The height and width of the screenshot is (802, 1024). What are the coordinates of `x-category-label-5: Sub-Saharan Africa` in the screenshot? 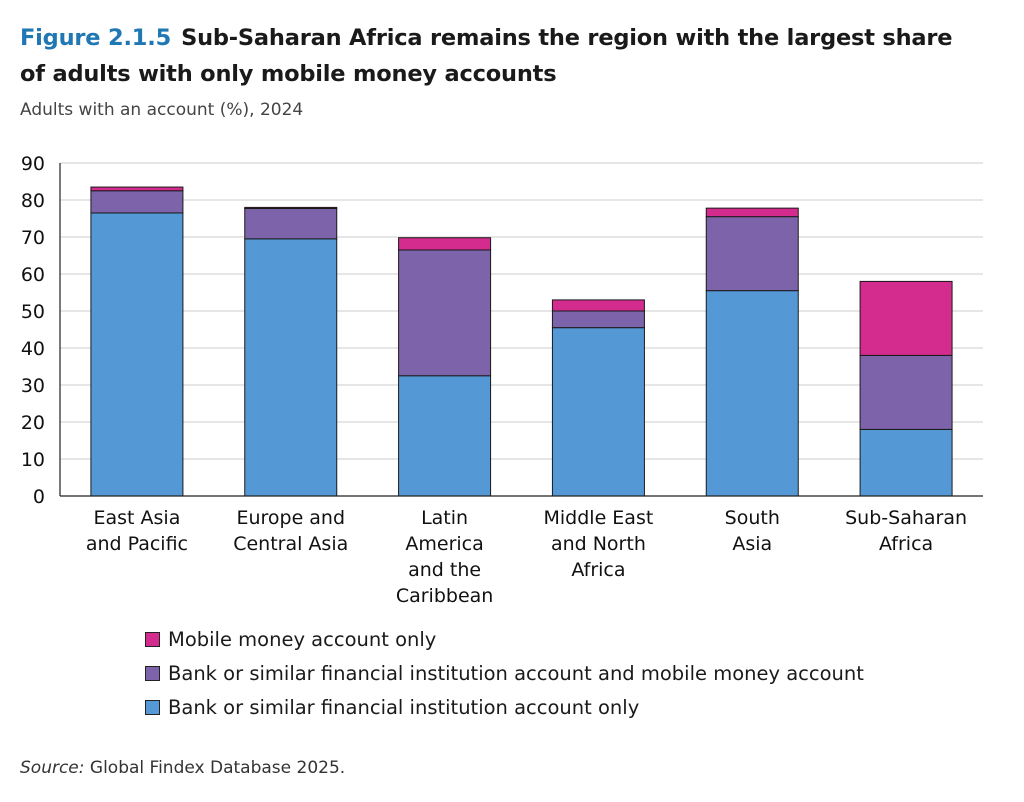 It's located at (906, 531).